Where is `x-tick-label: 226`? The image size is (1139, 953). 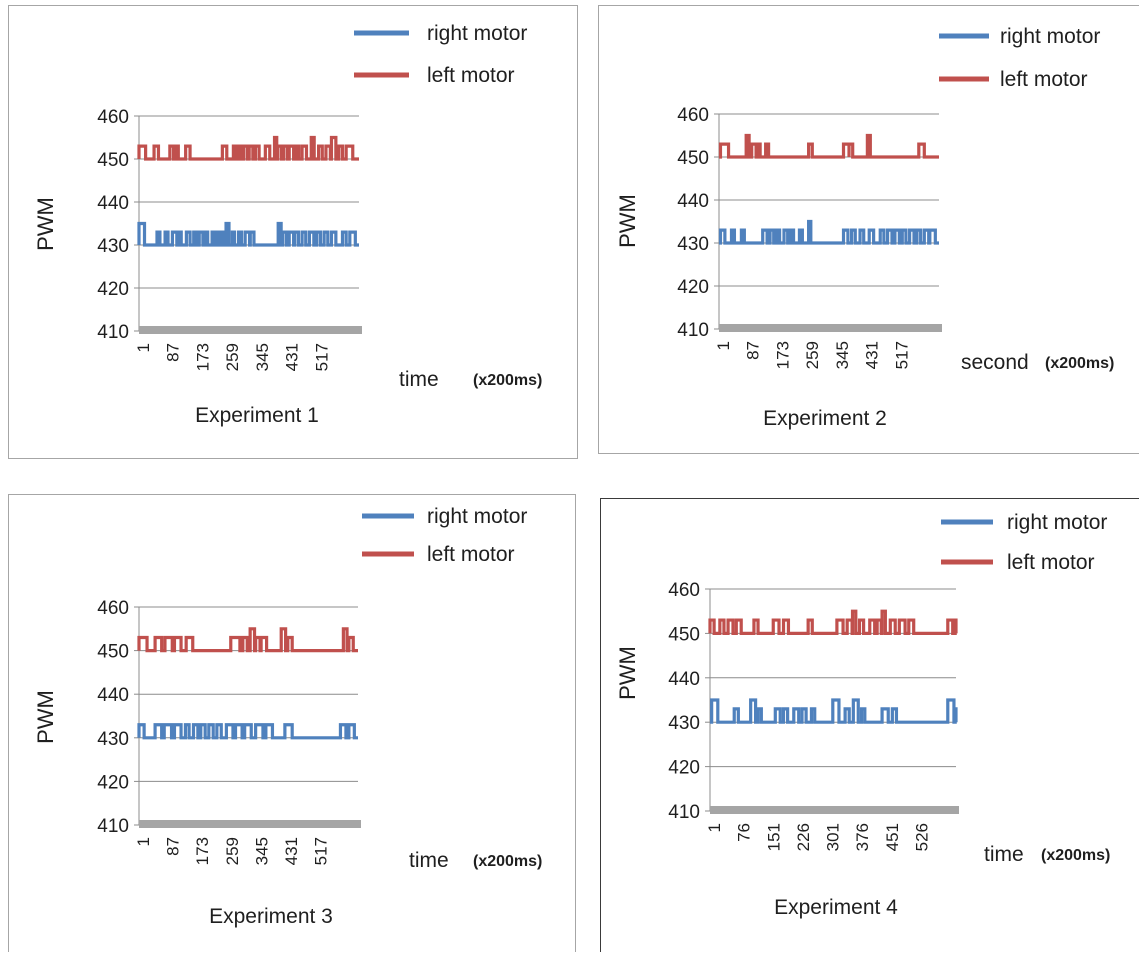 x-tick-label: 226 is located at coordinates (803, 837).